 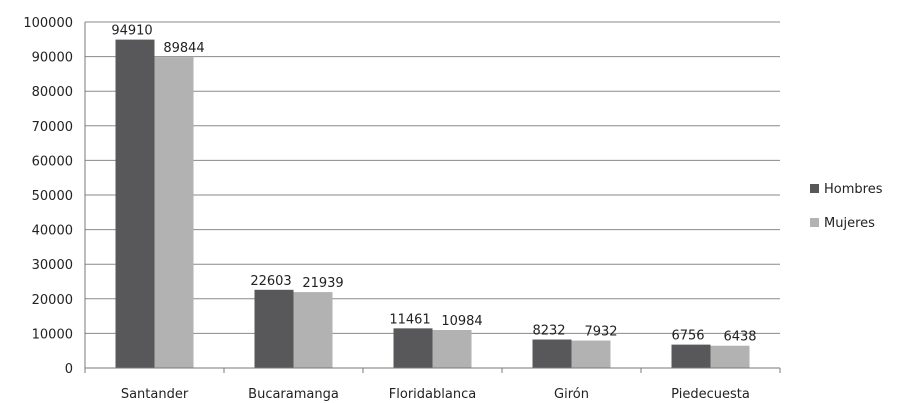 What do you see at coordinates (52, 231) in the screenshot?
I see `y-tick-label: 40000` at bounding box center [52, 231].